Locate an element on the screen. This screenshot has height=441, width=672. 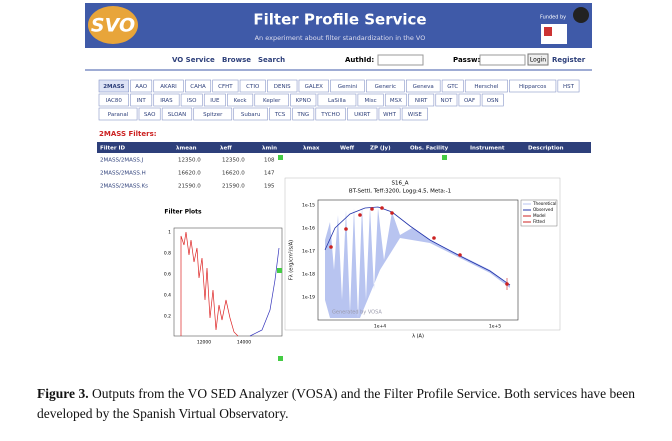
green-marker is located at coordinates (280, 157).